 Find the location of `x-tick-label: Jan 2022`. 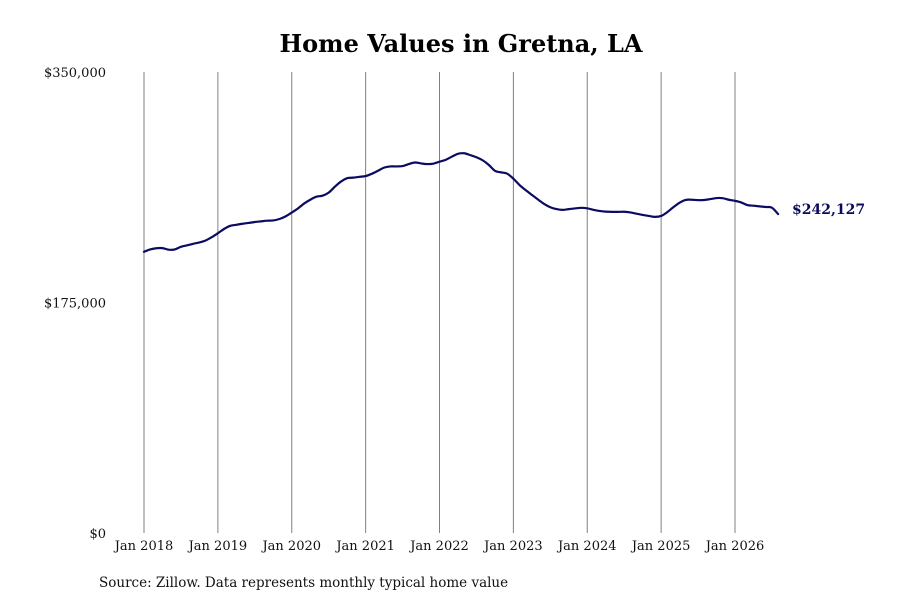

x-tick-label: Jan 2022 is located at coordinates (438, 546).